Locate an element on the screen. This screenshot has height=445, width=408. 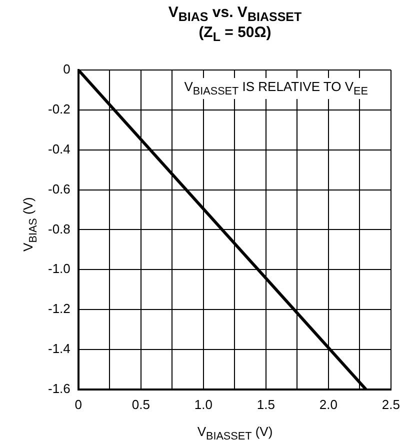
x-tick-label: 1.5 is located at coordinates (265, 404).